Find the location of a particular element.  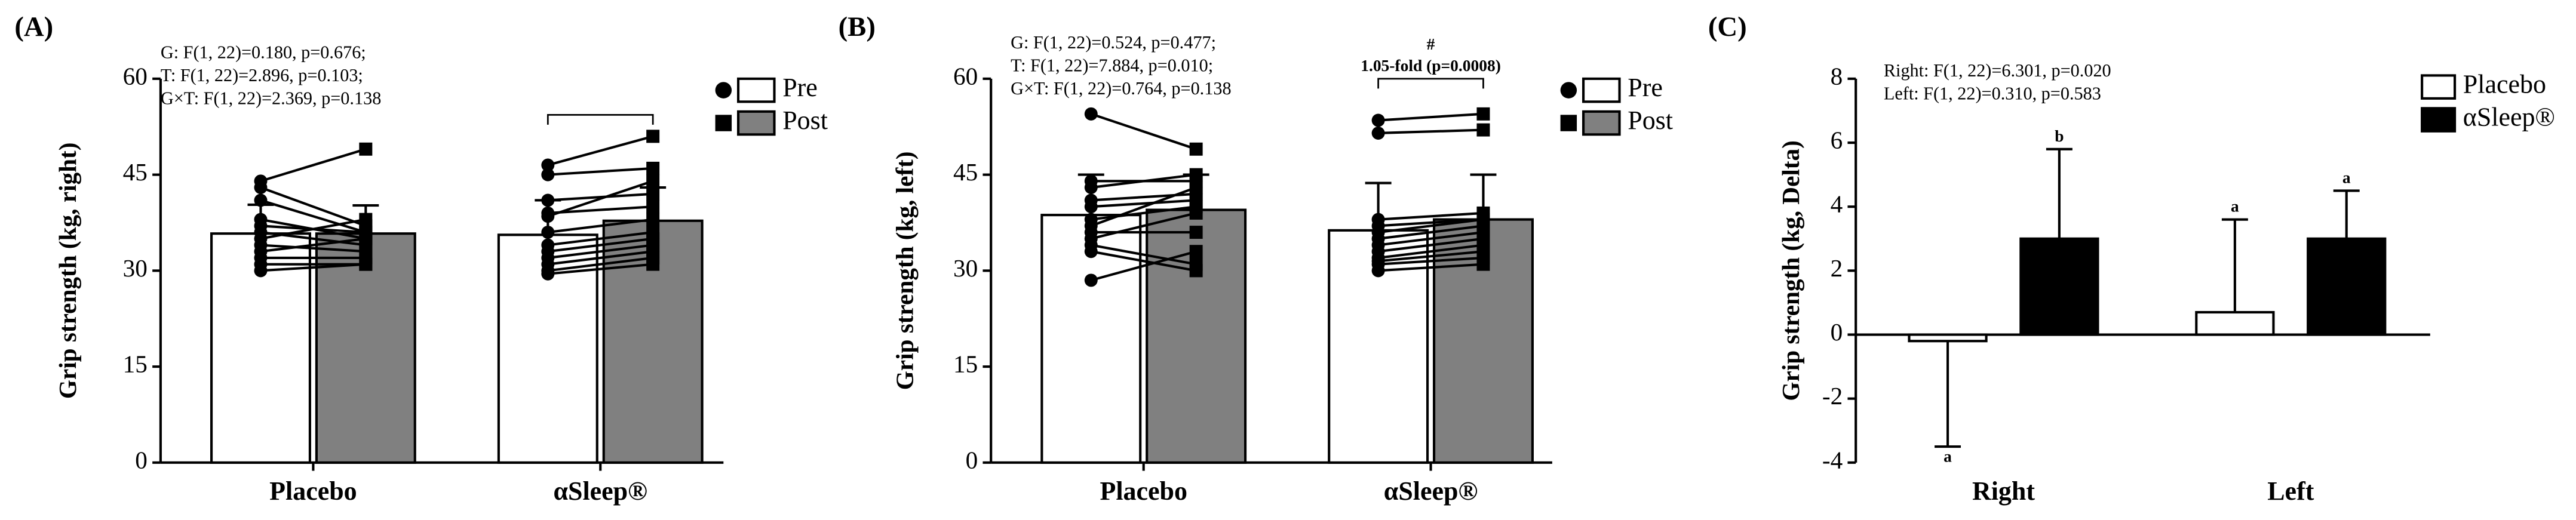

legend-label: αSleep® is located at coordinates (2509, 117).